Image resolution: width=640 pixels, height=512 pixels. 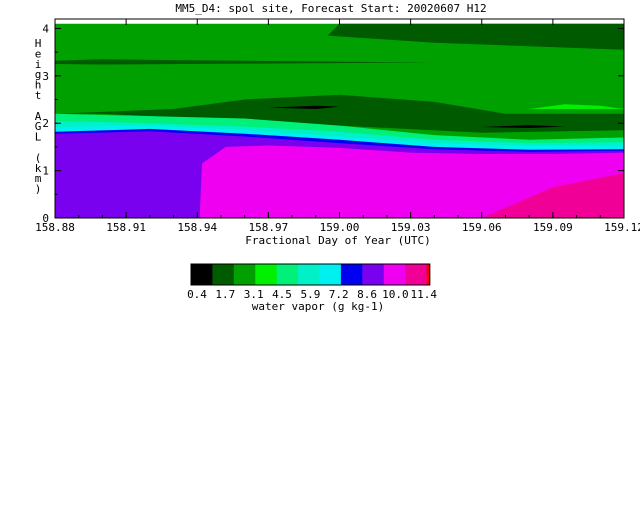 I want to click on colorbar-label: water vapor (g kg-1), so click(x=318, y=306).